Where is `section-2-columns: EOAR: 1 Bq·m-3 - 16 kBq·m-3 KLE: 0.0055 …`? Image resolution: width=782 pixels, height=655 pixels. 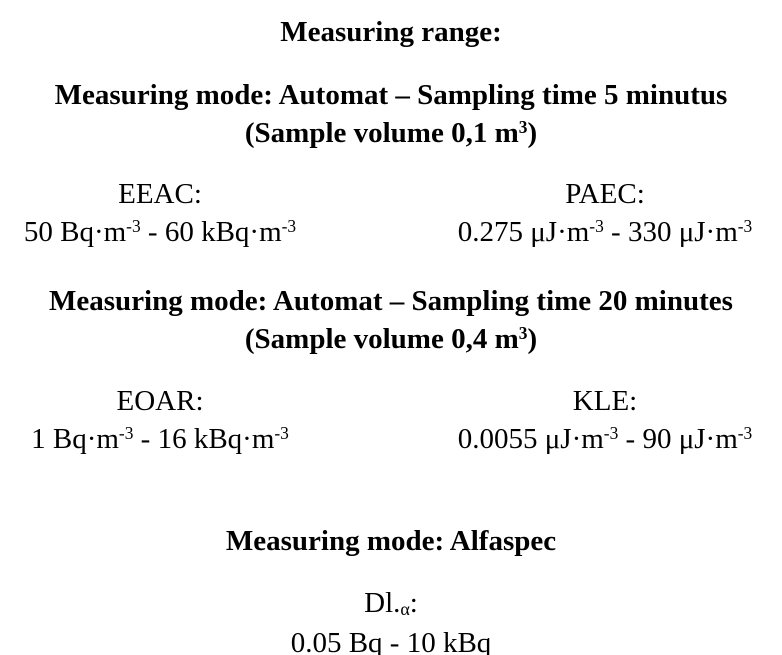 section-2-columns: EOAR: 1 Bq·m-3 - 16 kBq·m-3 KLE: 0.0055 … is located at coordinates (390, 420).